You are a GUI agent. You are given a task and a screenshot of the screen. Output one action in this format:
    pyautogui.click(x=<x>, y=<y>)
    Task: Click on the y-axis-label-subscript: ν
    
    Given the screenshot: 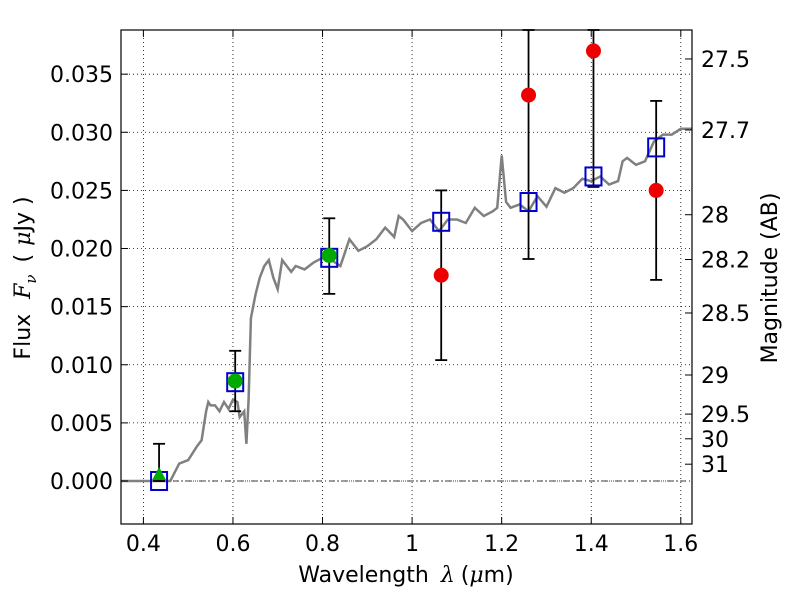 What is the action you would take?
    pyautogui.click(x=31, y=278)
    